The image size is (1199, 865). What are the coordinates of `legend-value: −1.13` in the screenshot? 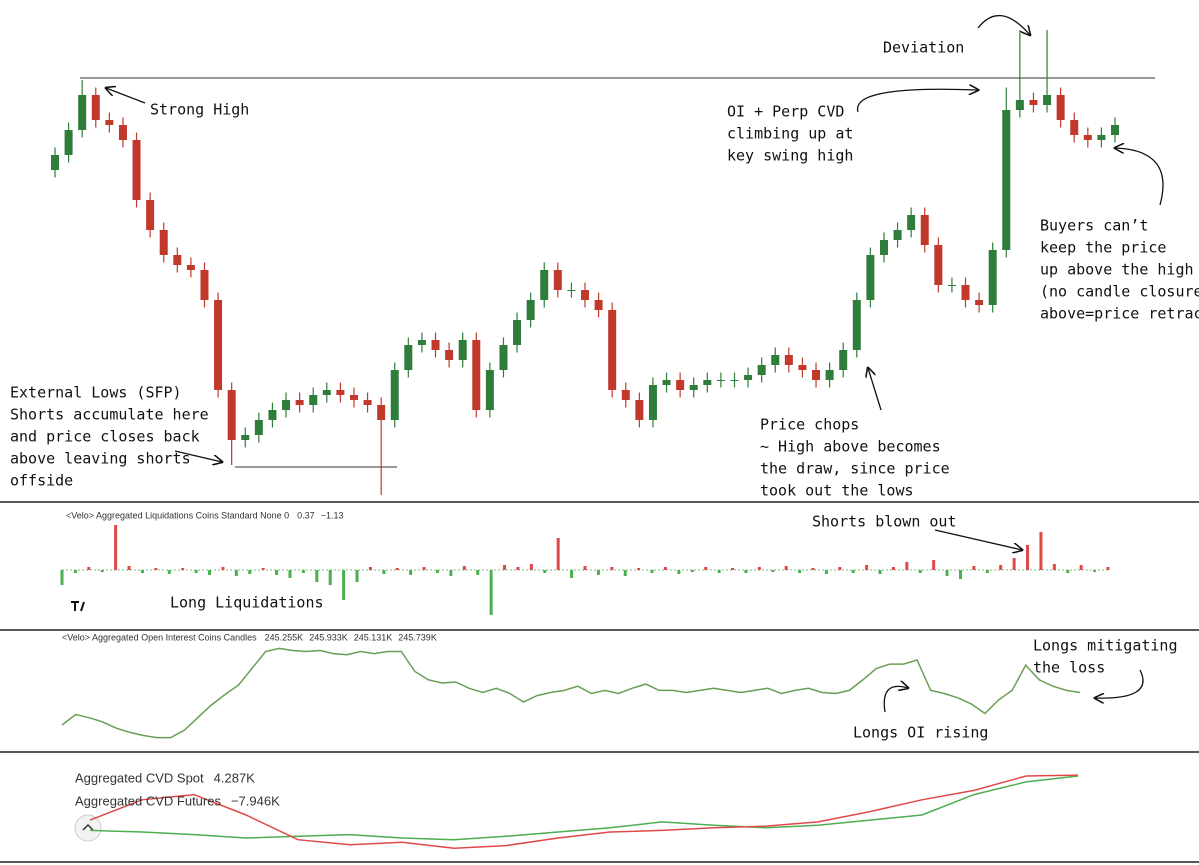 It's located at (332, 515).